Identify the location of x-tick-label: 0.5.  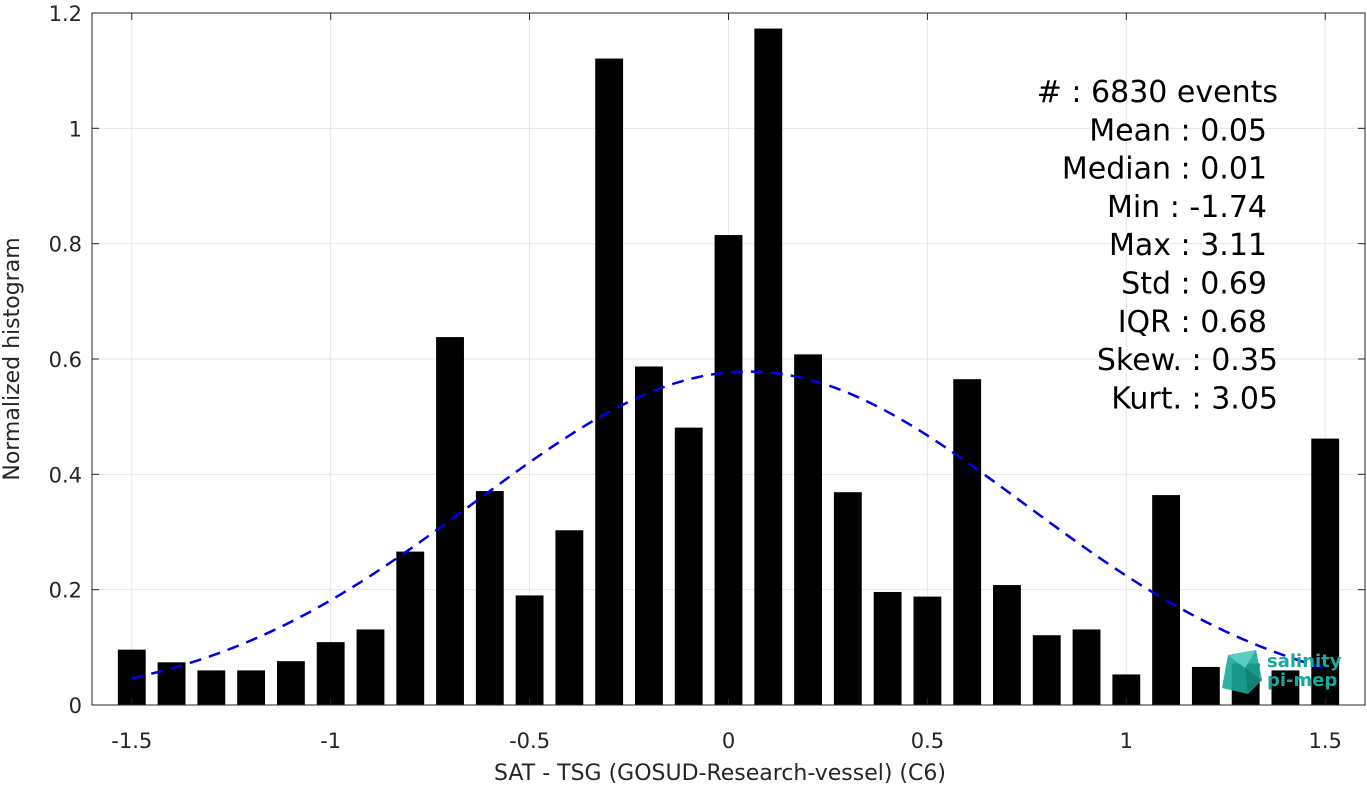
(927, 741).